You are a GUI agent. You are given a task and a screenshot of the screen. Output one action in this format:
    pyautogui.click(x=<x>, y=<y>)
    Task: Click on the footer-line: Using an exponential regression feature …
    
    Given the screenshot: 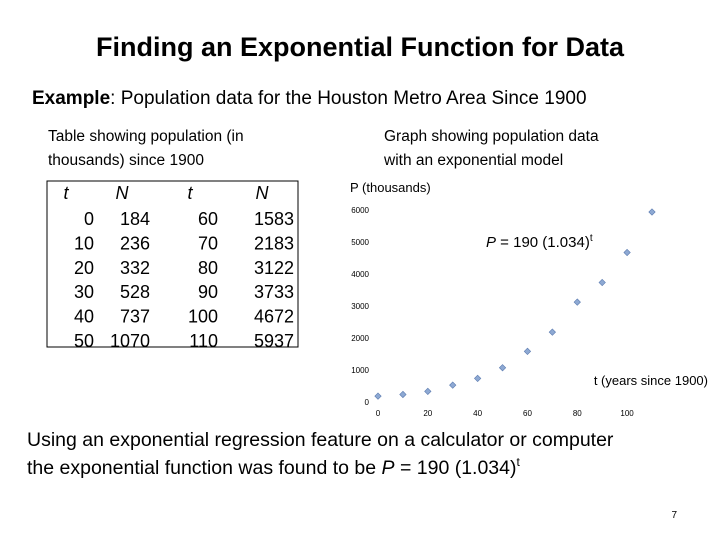 What is the action you would take?
    pyautogui.click(x=320, y=440)
    